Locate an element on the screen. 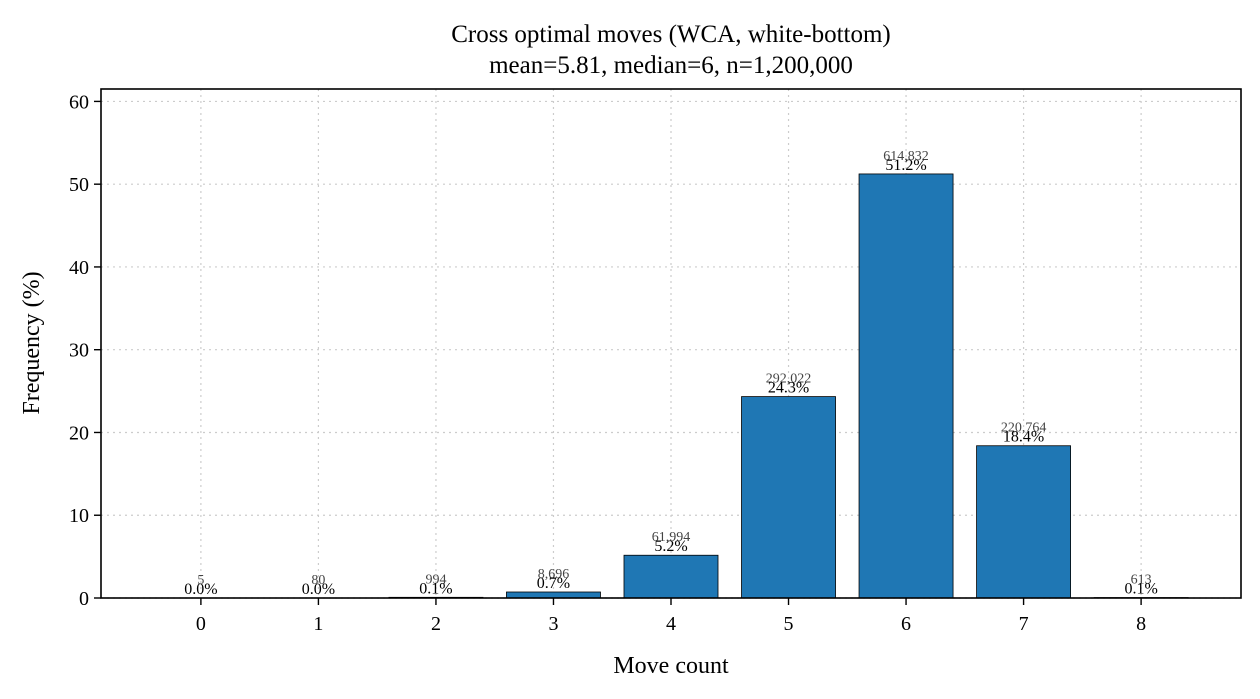 This screenshot has height=699, width=1260. chart-title: Cross optimal moves (WCA, white-bottom) is located at coordinates (671, 34).